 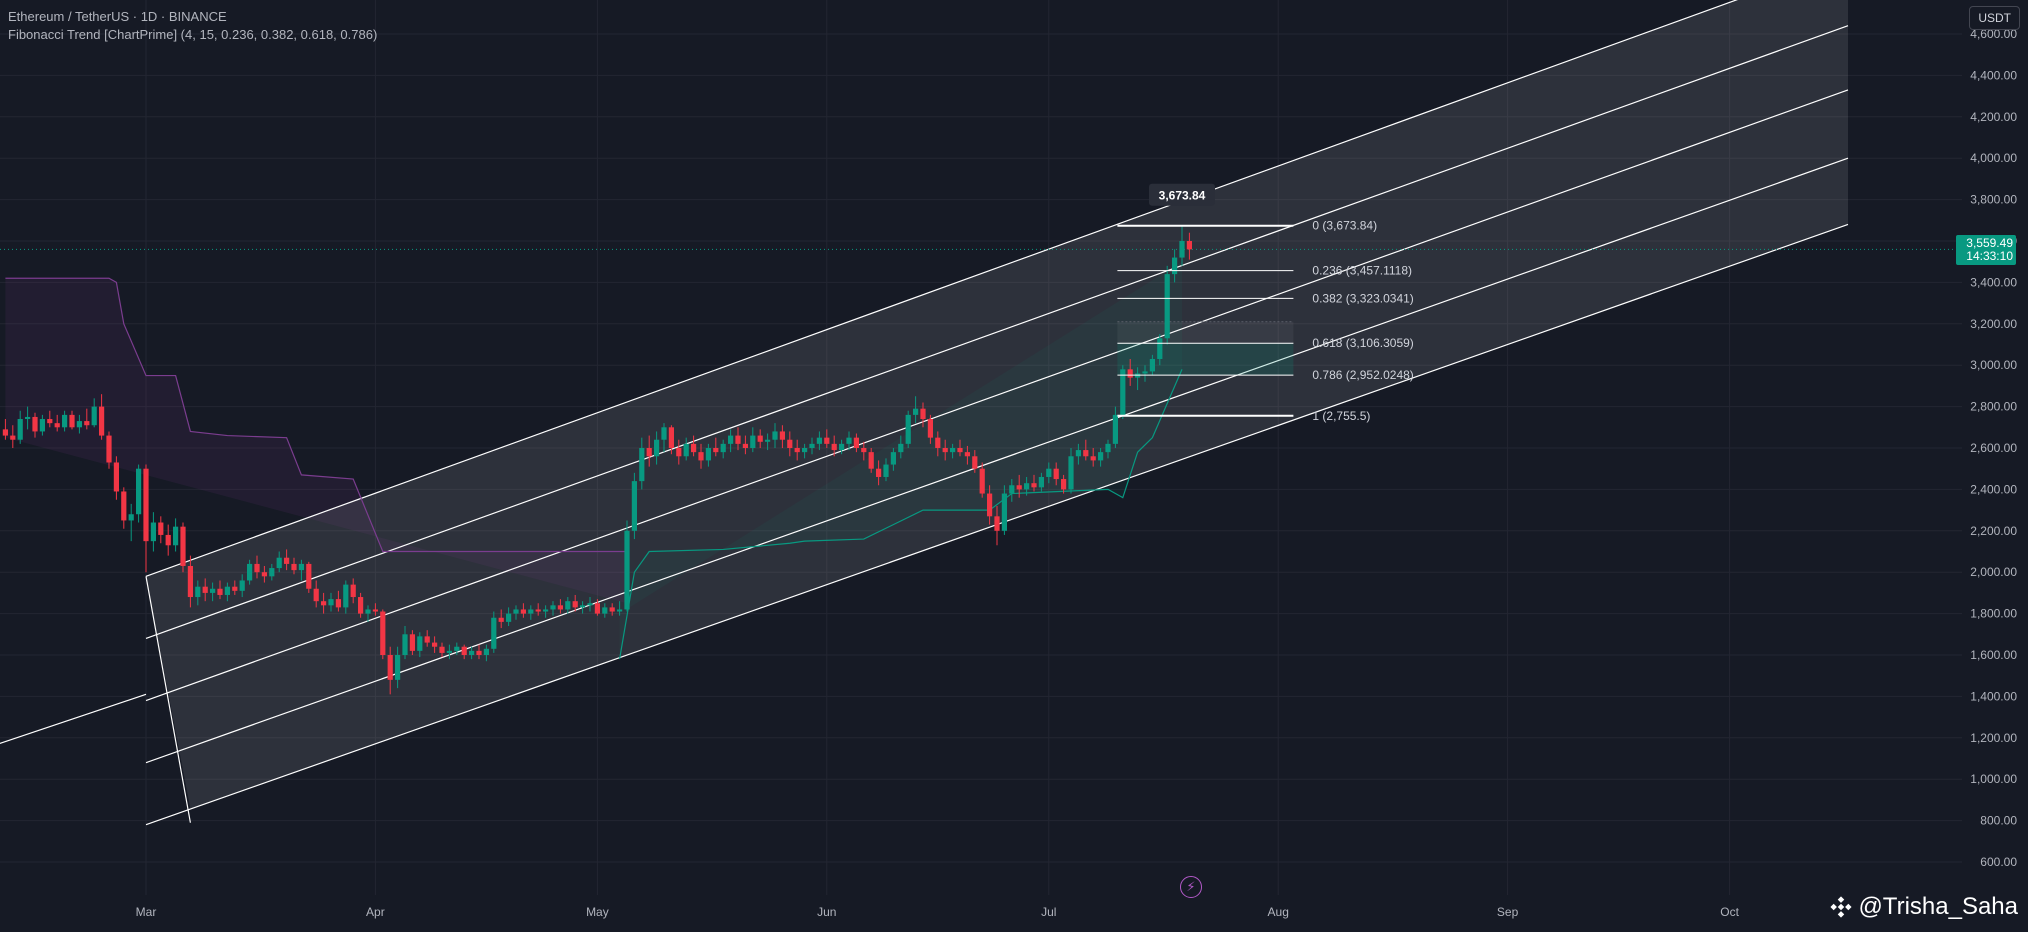 I want to click on channel-left-edge, so click(x=168, y=699).